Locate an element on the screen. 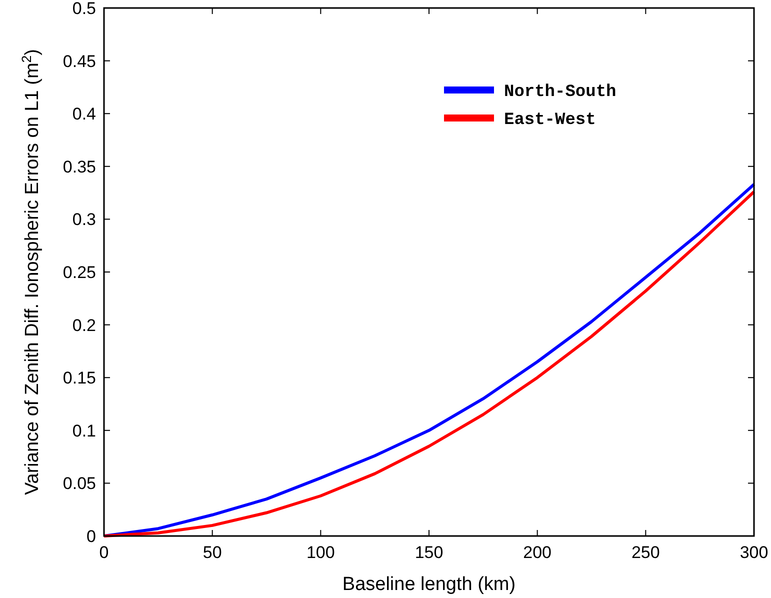 The height and width of the screenshot is (598, 771). legend-label: North-South is located at coordinates (560, 92).